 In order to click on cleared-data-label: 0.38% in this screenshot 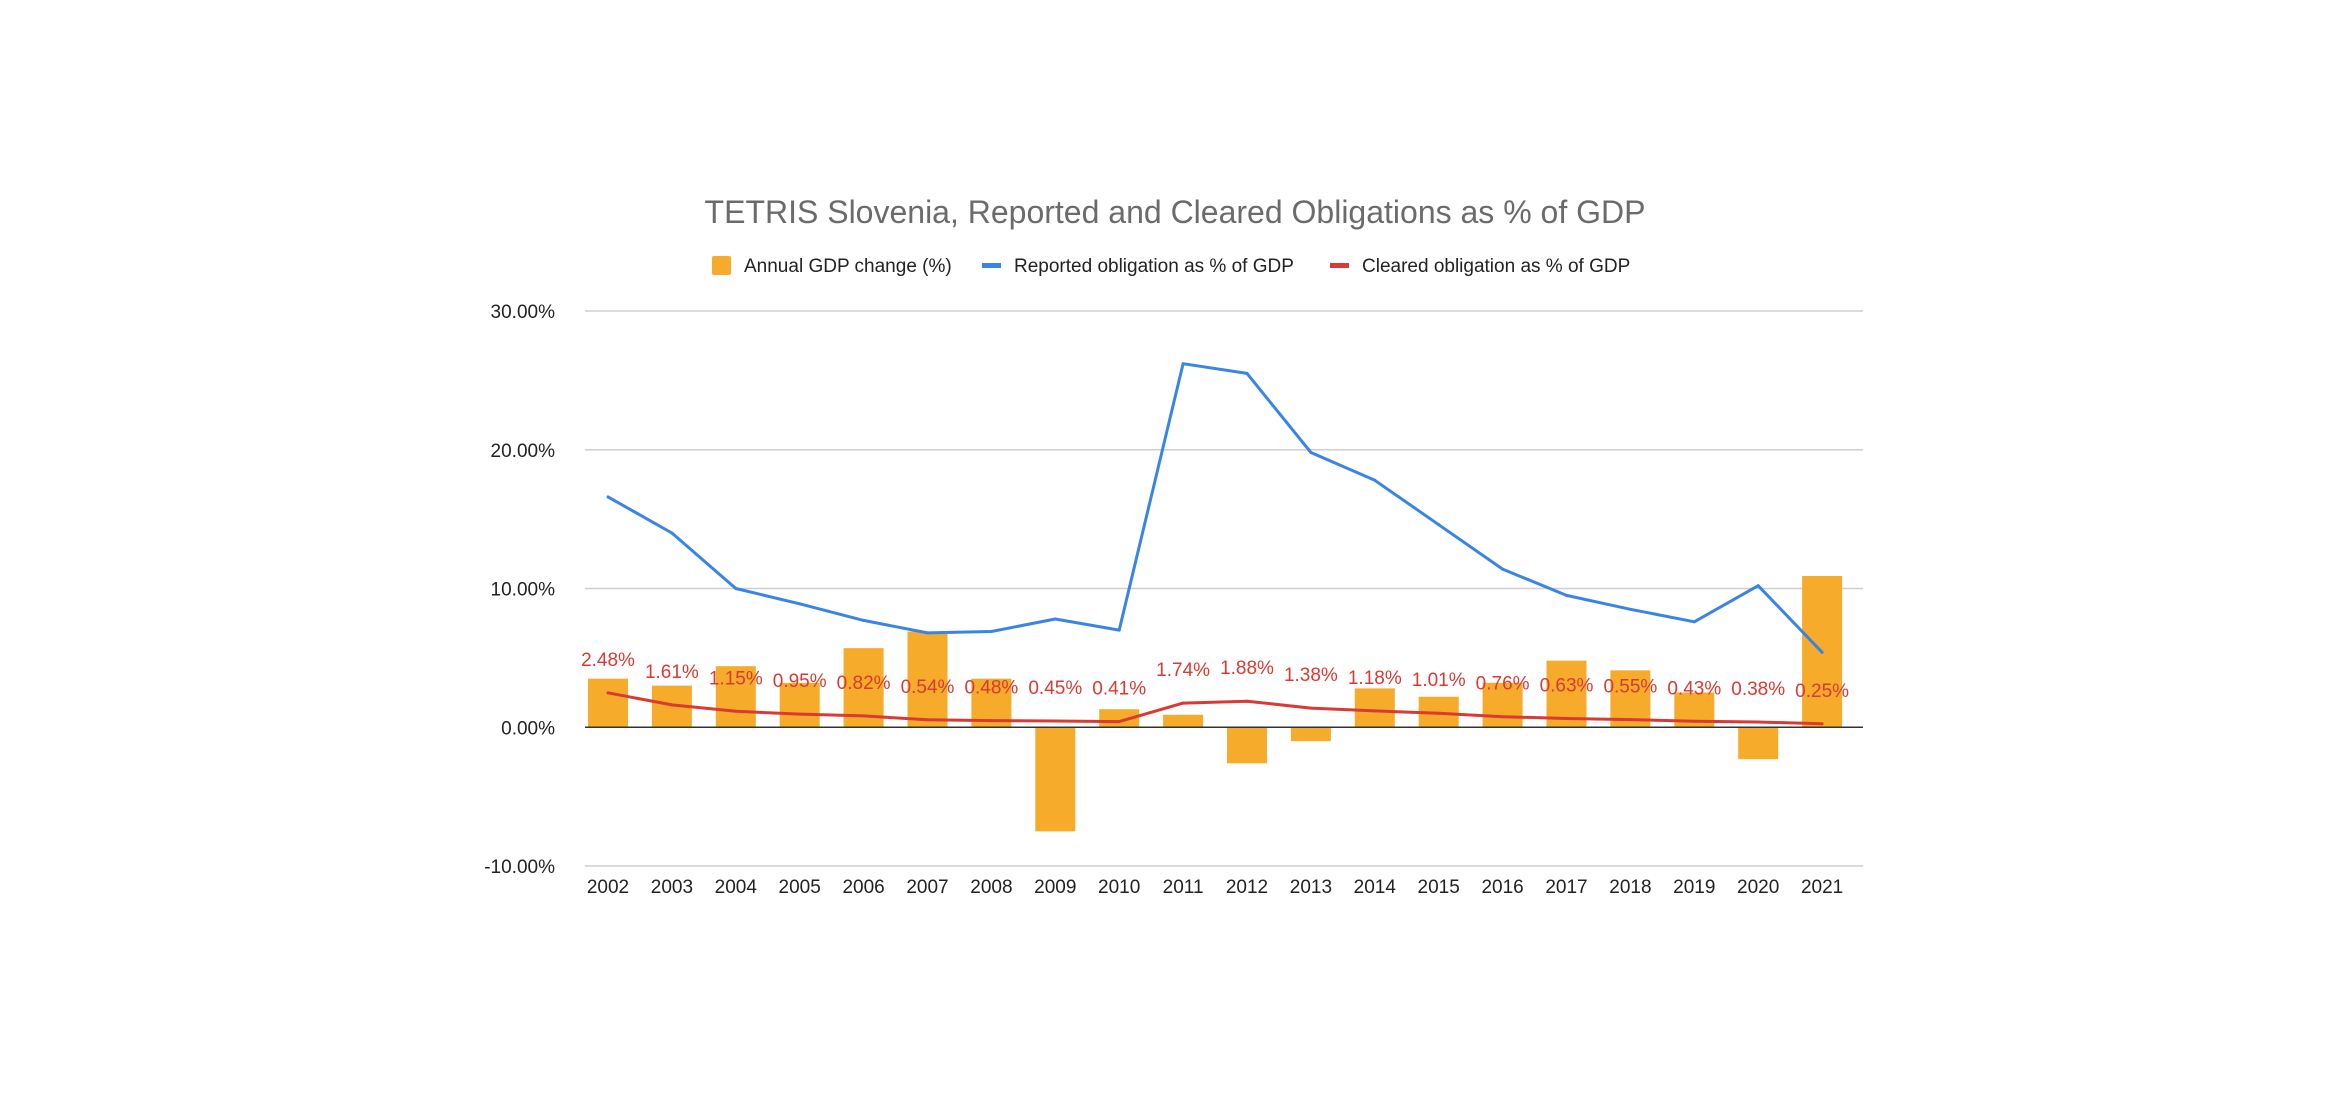, I will do `click(1758, 689)`.